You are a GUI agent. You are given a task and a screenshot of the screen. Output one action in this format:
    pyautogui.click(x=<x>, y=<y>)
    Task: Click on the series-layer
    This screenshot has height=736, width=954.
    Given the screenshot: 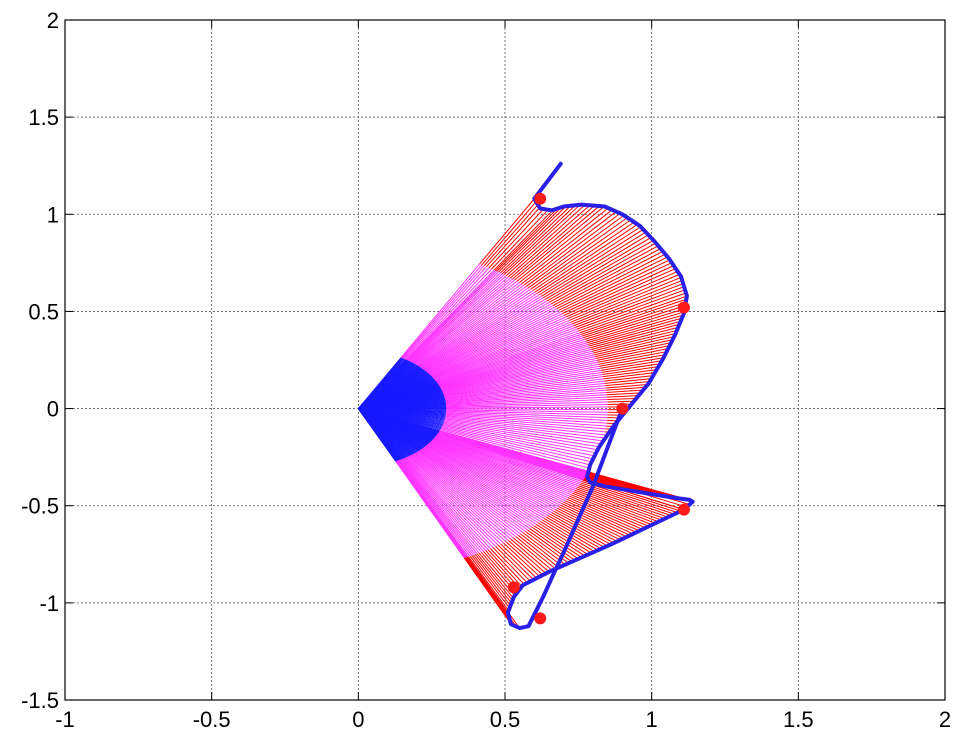 What is the action you would take?
    pyautogui.click(x=600, y=396)
    